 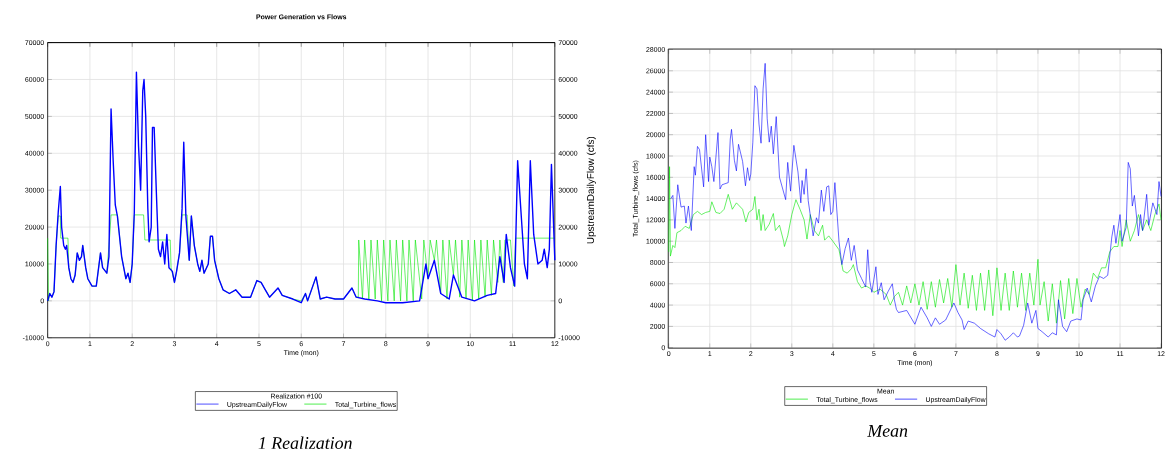 What do you see at coordinates (887, 431) in the screenshot?
I see `text: Mean` at bounding box center [887, 431].